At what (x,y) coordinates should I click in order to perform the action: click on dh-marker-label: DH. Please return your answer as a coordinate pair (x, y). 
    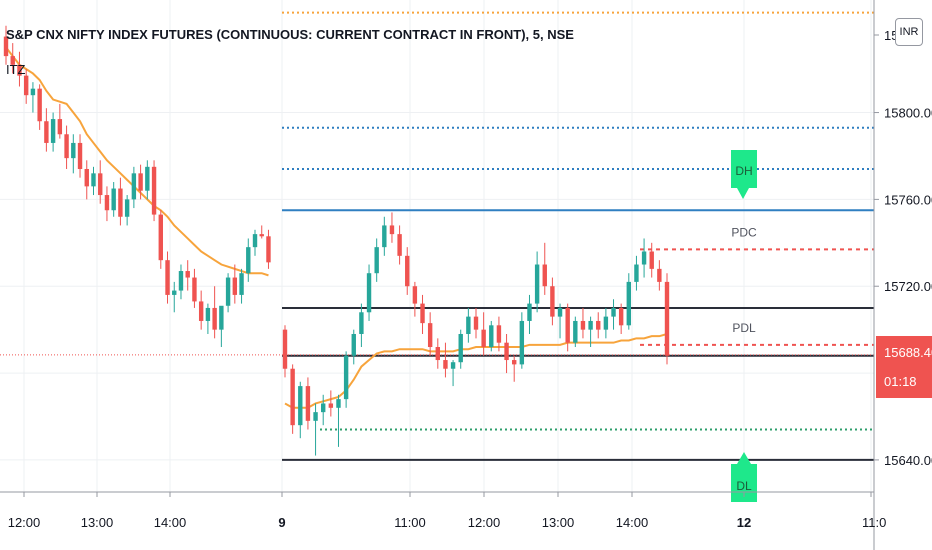
    Looking at the image, I should click on (743, 171).